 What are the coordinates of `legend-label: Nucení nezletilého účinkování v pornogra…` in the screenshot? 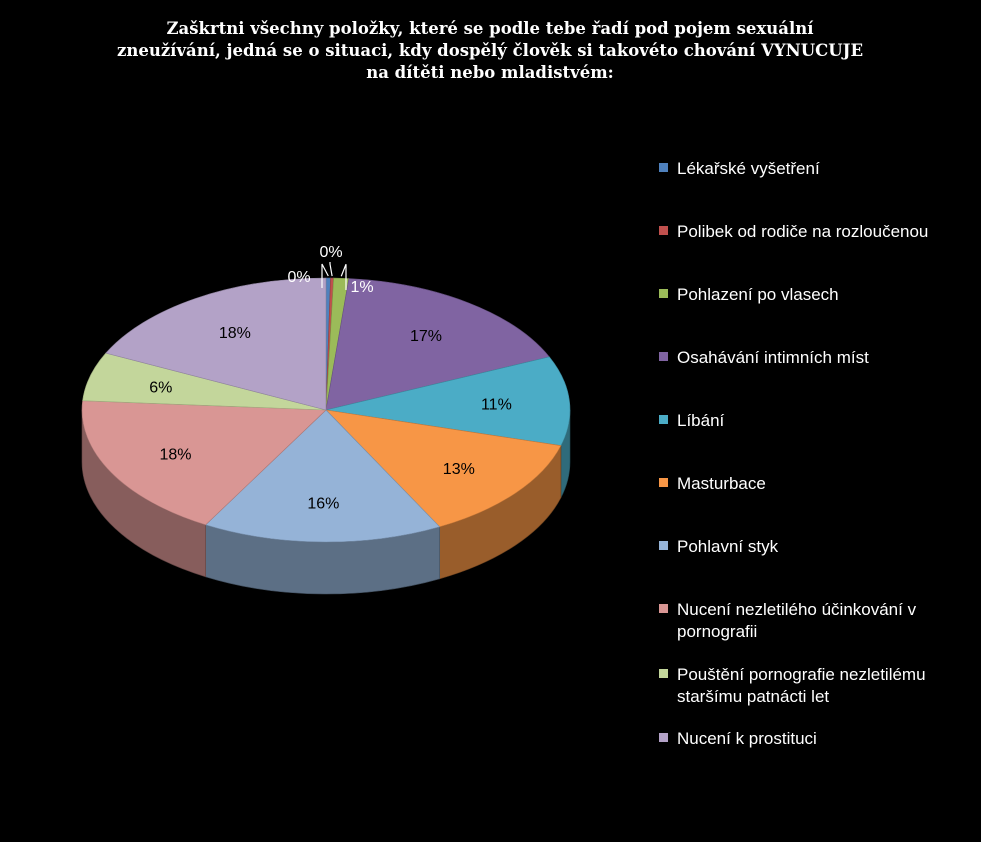 It's located at (797, 620).